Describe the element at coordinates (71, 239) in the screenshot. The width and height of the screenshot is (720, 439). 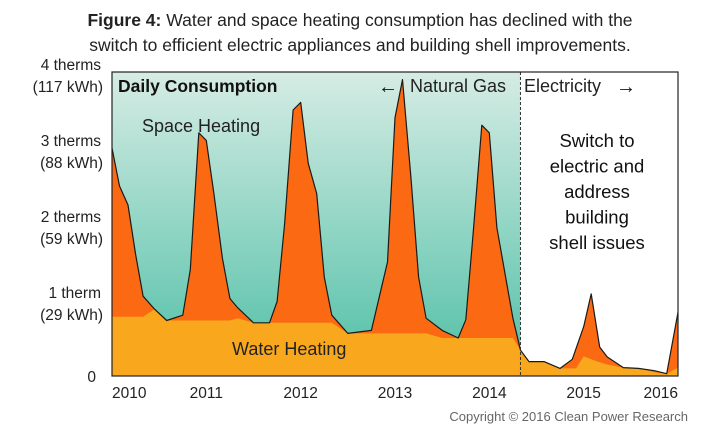
I see `y-tick-sublabel-2: (59 kWh)` at that location.